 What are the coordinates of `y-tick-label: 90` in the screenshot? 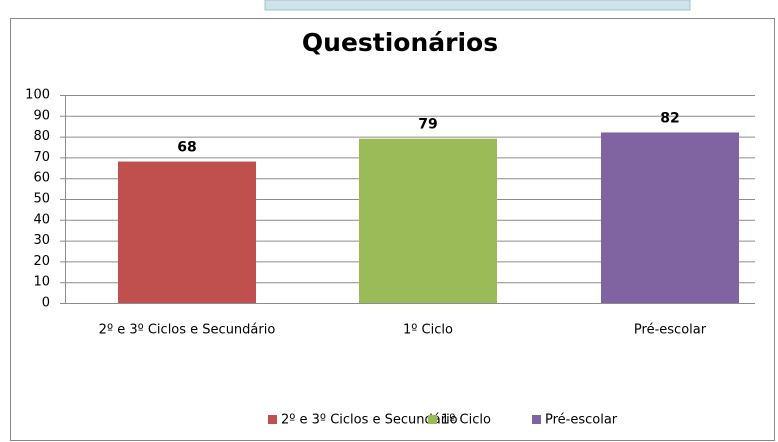 It's located at (41, 115).